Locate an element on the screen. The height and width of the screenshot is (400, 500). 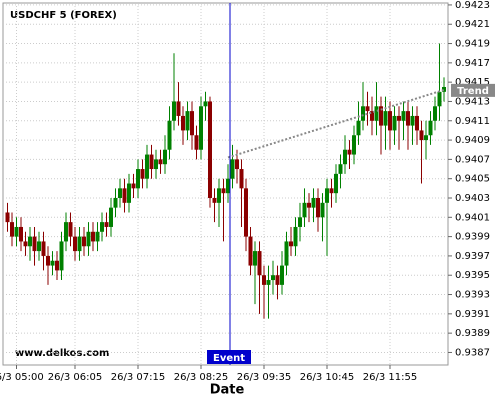
x-axis-label: Date is located at coordinates (227, 390).